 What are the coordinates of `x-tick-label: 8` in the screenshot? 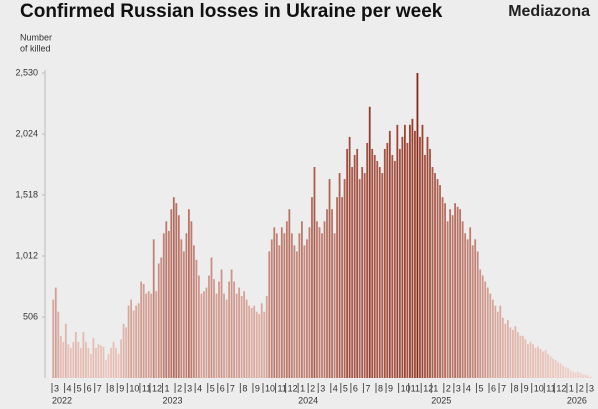 It's located at (516, 388).